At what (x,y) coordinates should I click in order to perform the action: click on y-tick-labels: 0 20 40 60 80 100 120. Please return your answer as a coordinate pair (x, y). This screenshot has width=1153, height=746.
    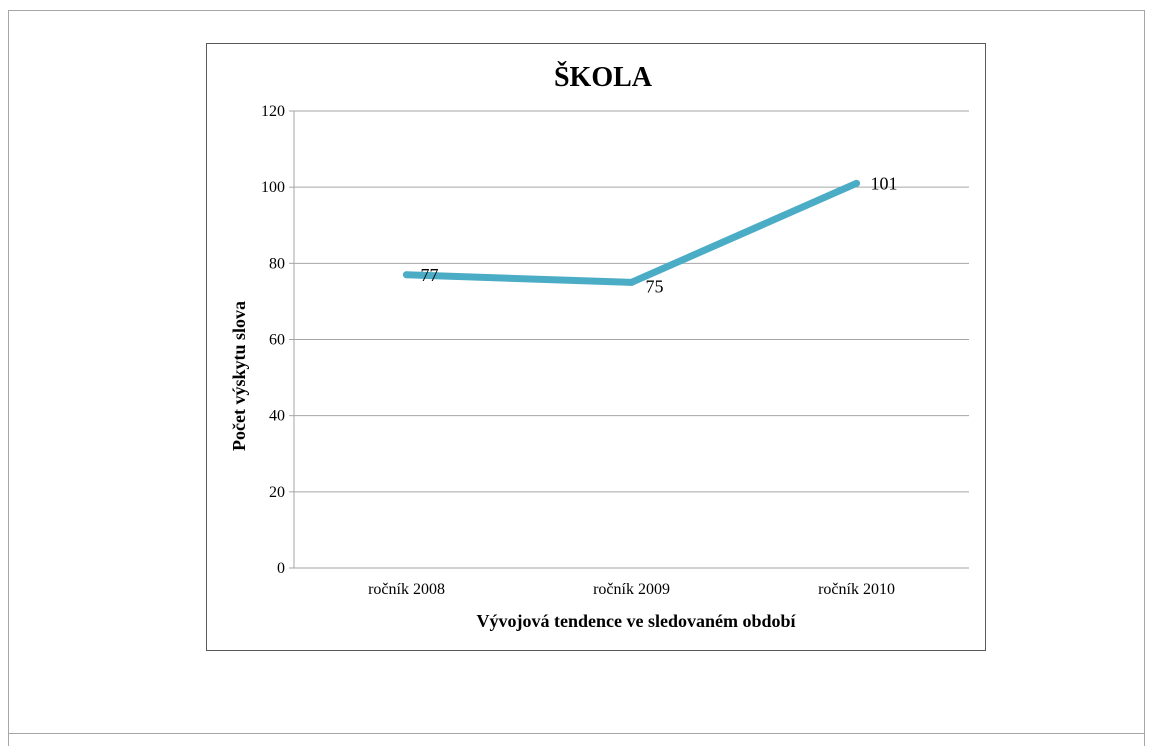
    Looking at the image, I should click on (273, 340).